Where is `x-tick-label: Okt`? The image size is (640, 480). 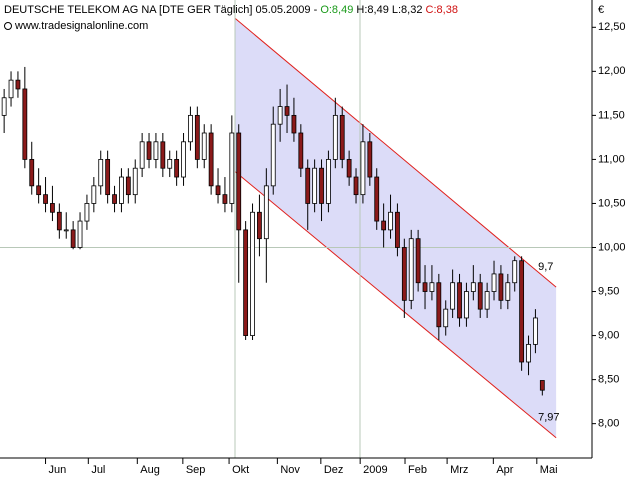 x-tick-label: Okt is located at coordinates (240, 470).